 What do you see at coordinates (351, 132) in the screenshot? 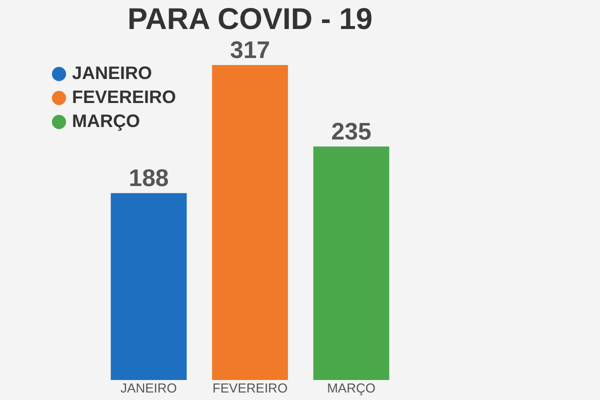
I see `data-label: 235` at bounding box center [351, 132].